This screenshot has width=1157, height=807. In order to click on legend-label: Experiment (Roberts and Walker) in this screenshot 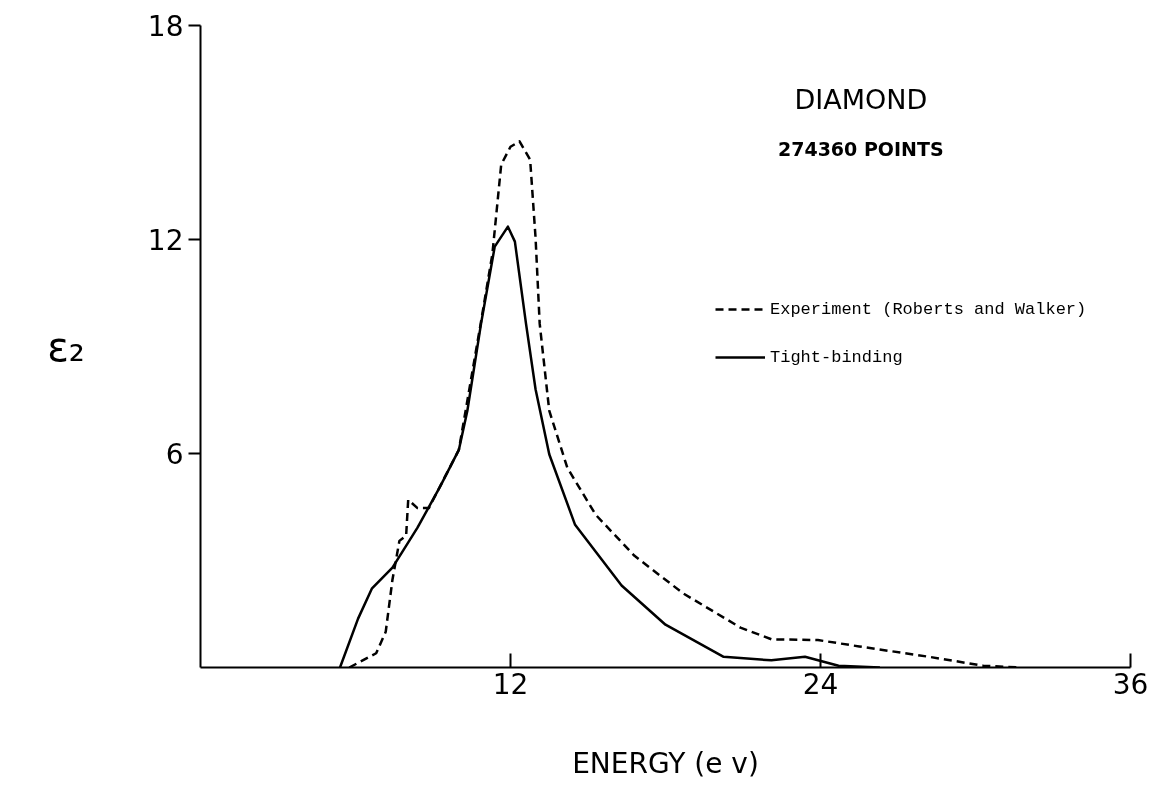, I will do `click(928, 309)`.